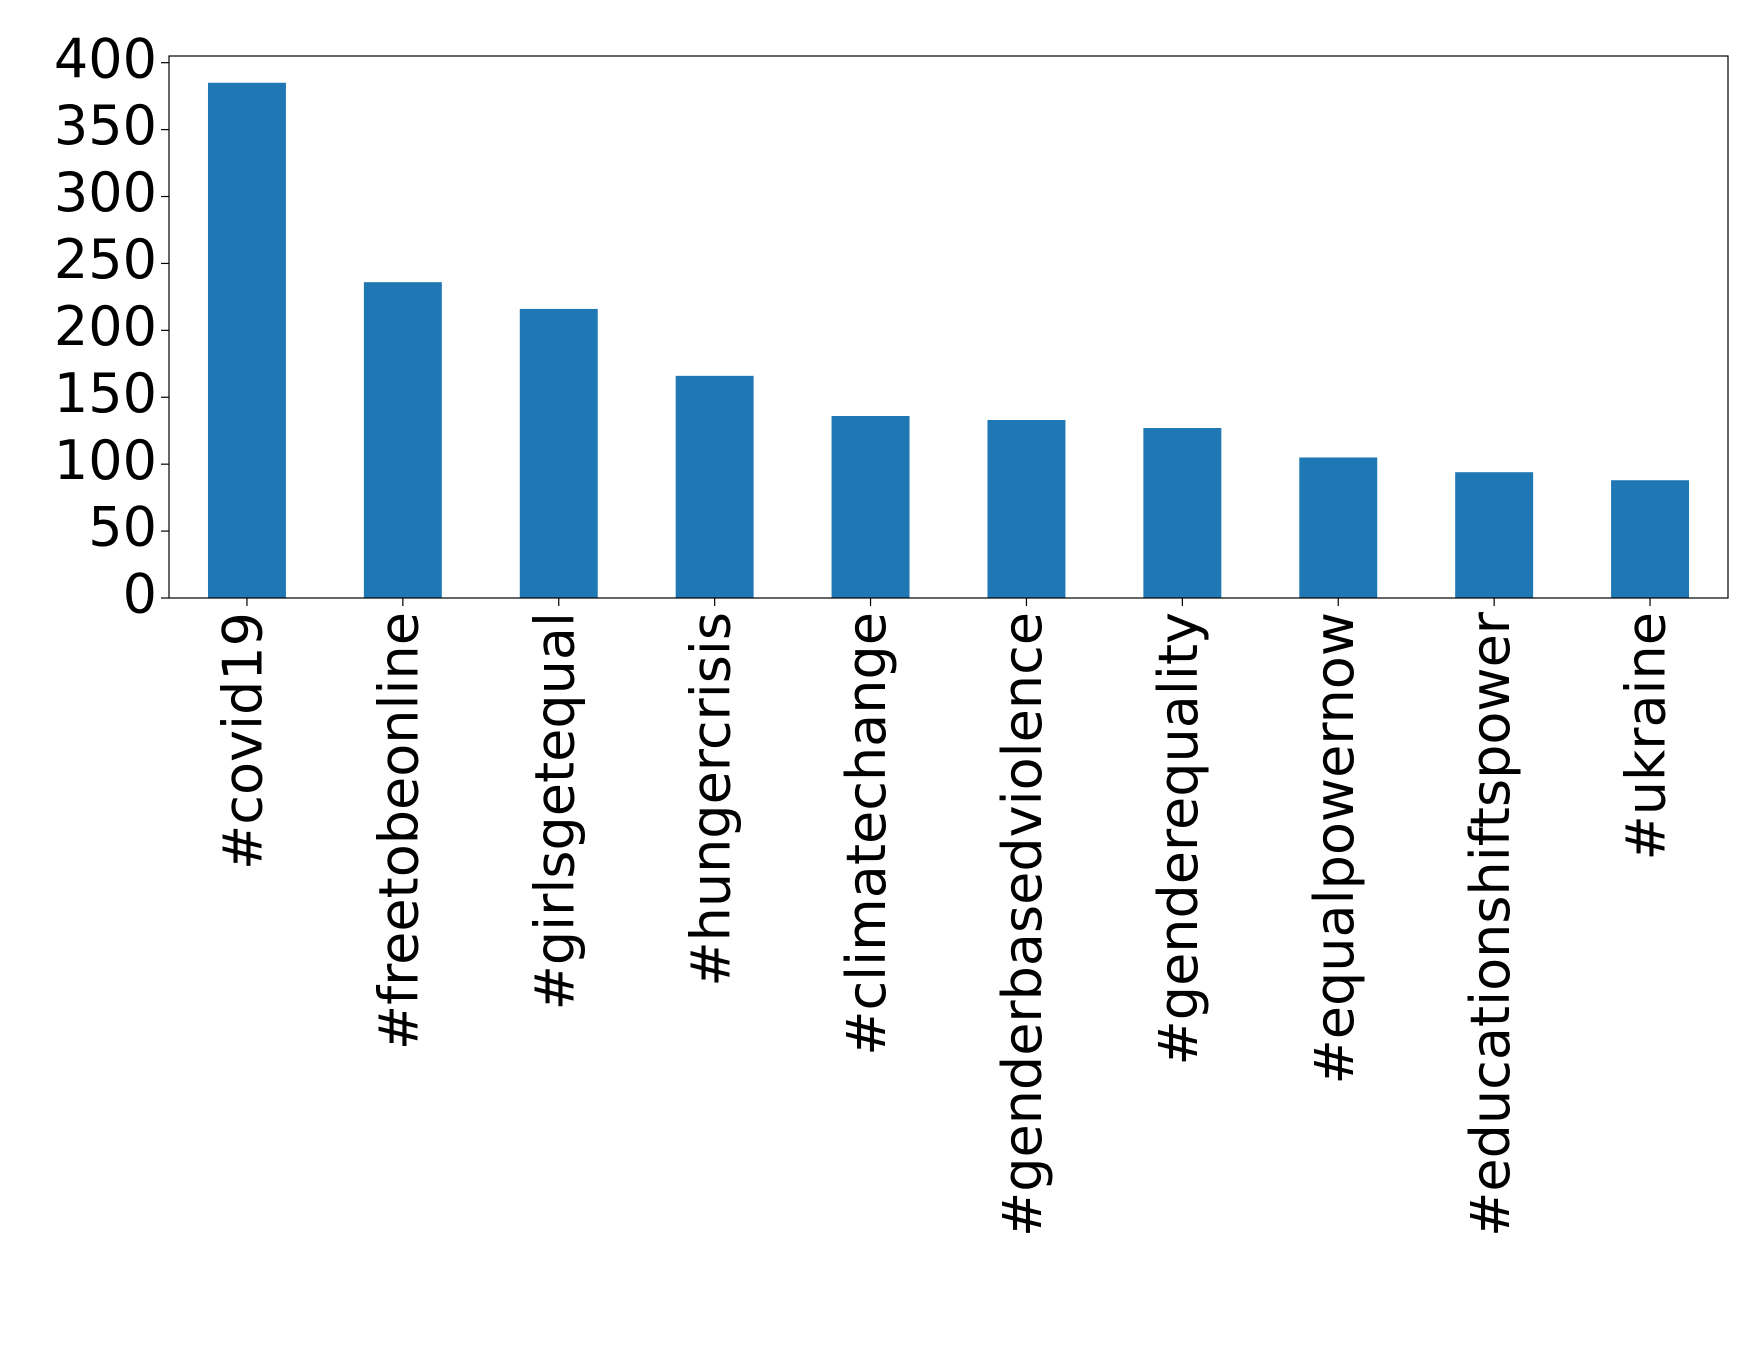 This screenshot has width=1759, height=1368. I want to click on y-tick-label: 250, so click(105, 259).